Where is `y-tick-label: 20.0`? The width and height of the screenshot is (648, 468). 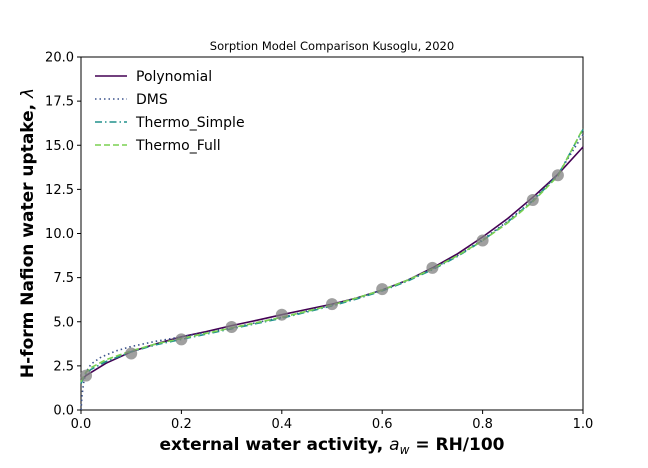 y-tick-label: 20.0 is located at coordinates (59, 58).